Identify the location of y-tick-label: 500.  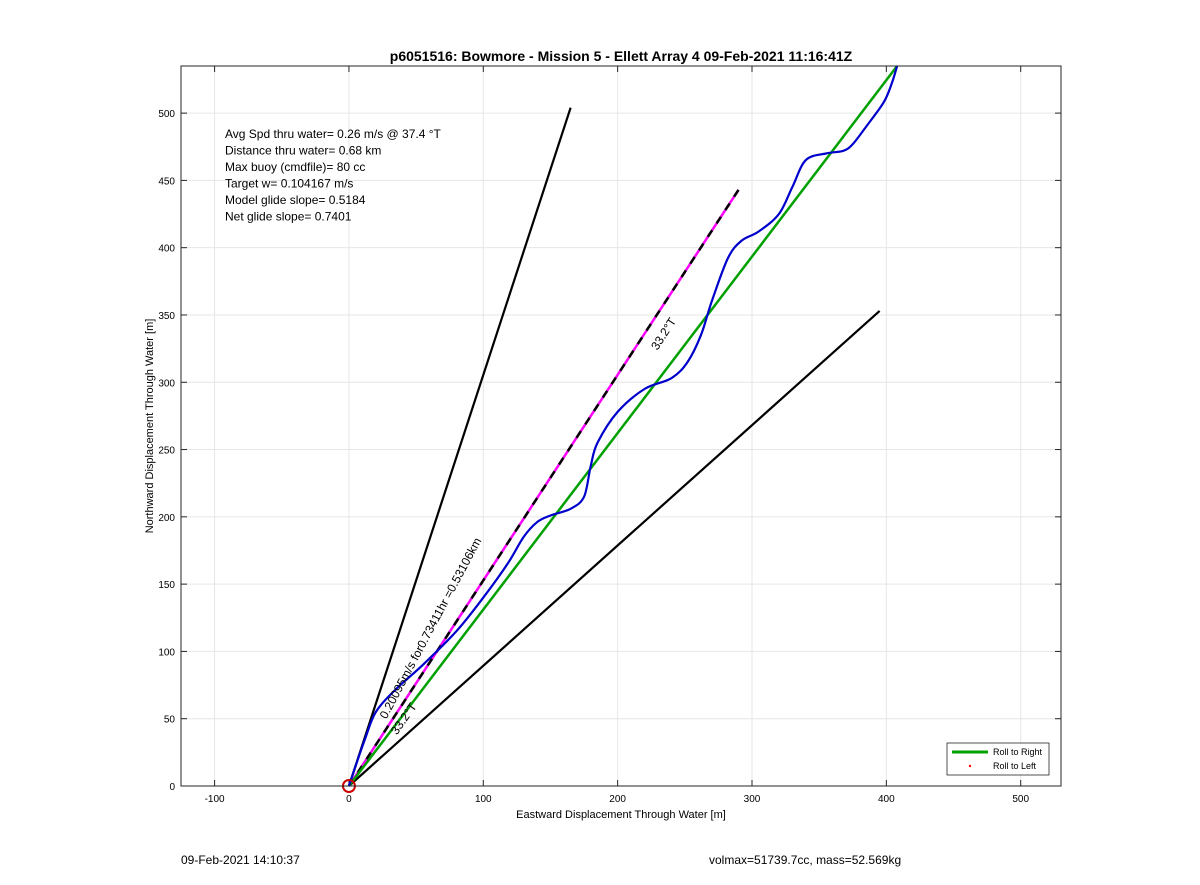
(166, 114).